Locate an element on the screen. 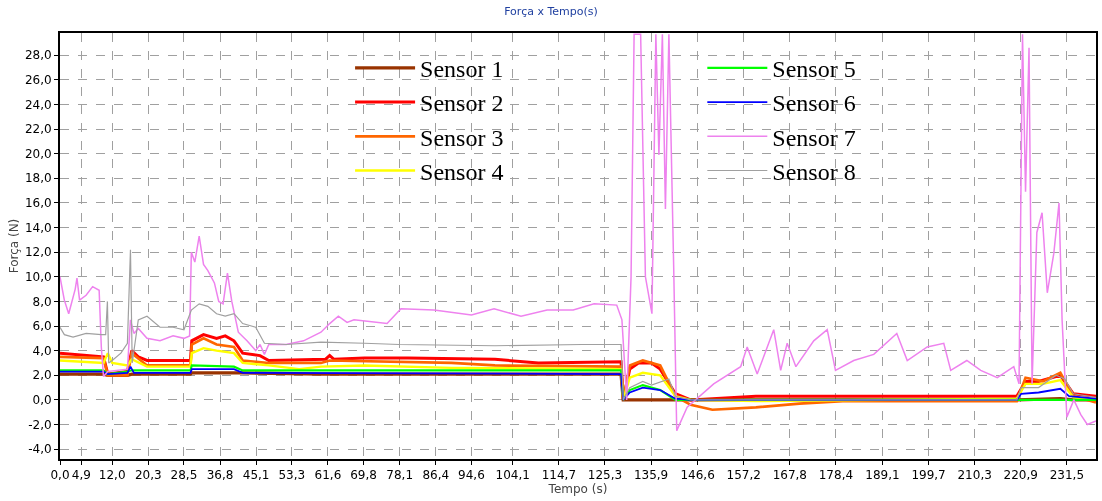 The width and height of the screenshot is (1102, 501). y-tick-label: 20,0 is located at coordinates (38, 153).